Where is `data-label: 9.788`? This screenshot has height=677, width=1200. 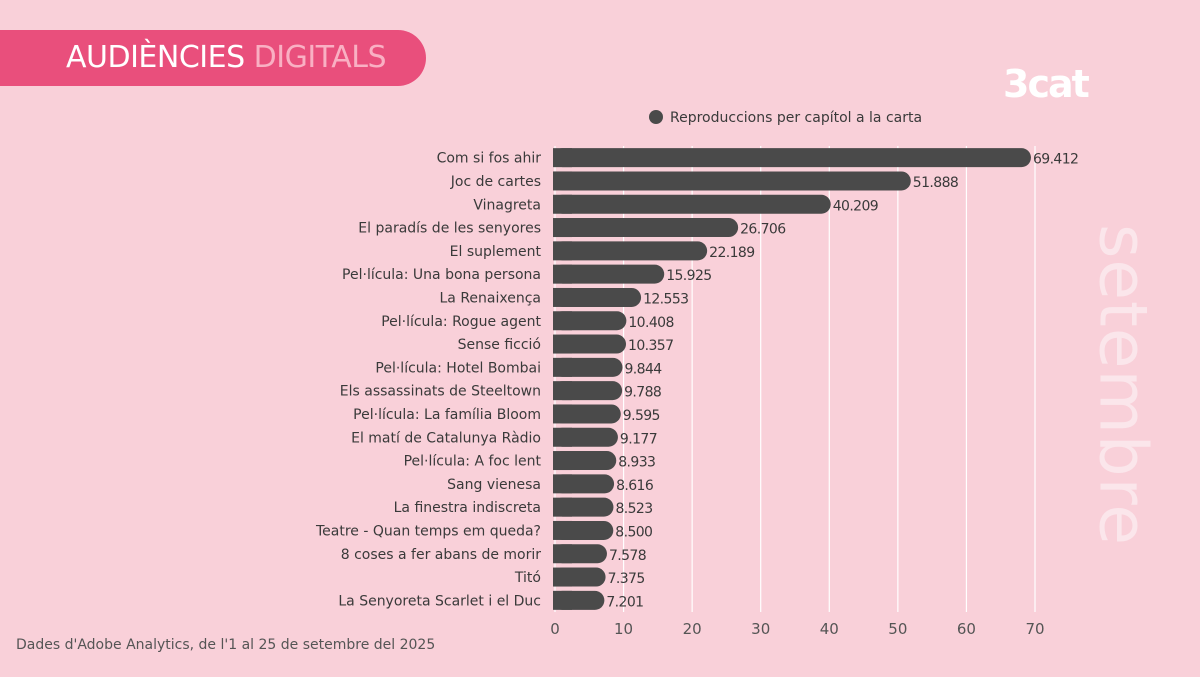
data-label: 9.788 is located at coordinates (642, 393).